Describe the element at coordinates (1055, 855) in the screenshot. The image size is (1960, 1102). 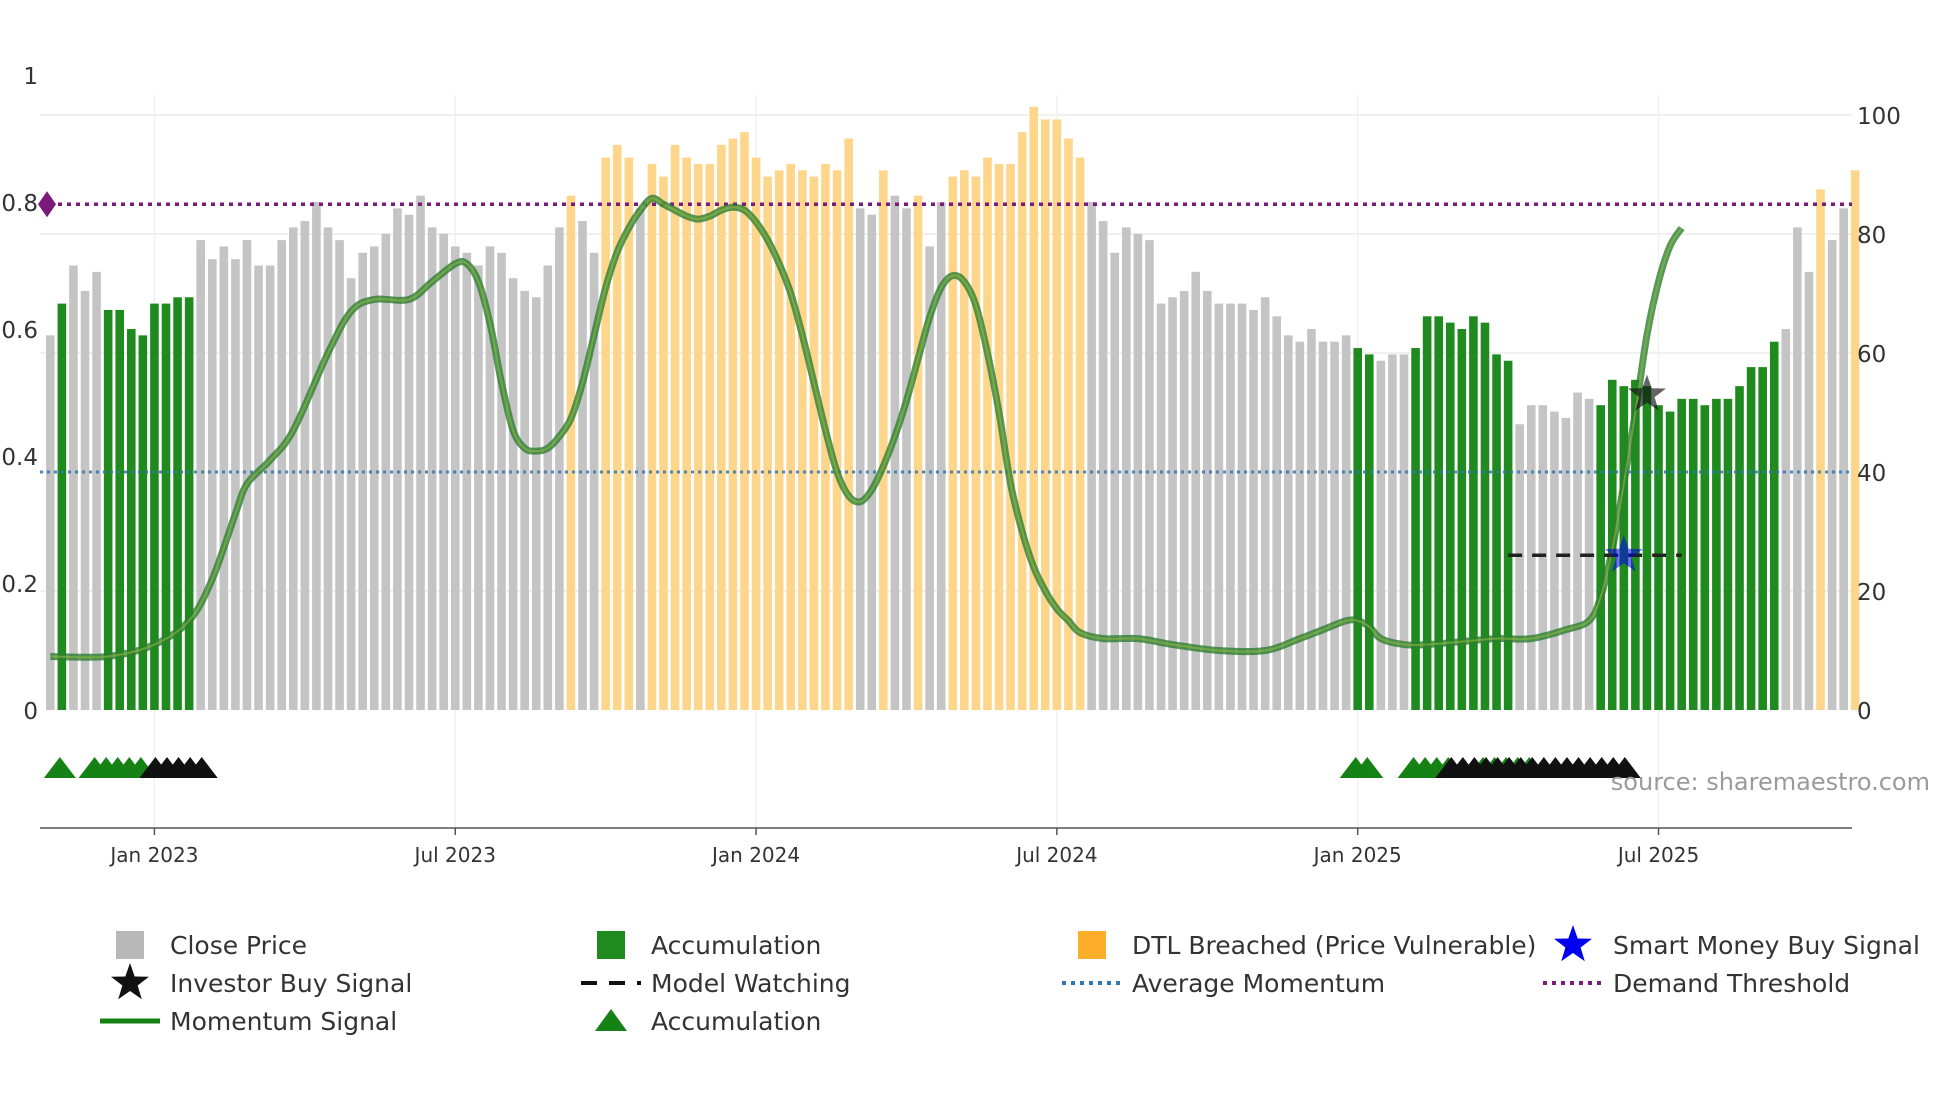
I see `x-tick-label: Jul 2024` at that location.